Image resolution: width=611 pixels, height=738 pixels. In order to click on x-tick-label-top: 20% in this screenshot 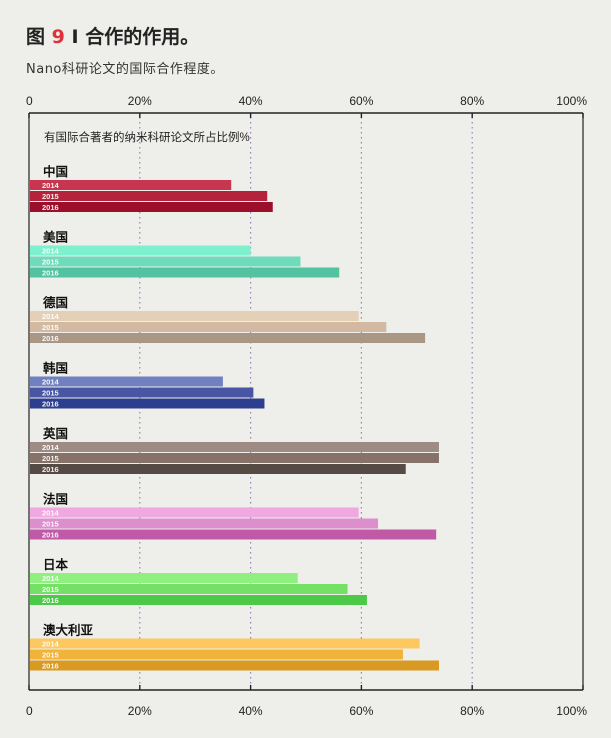, I will do `click(140, 101)`.